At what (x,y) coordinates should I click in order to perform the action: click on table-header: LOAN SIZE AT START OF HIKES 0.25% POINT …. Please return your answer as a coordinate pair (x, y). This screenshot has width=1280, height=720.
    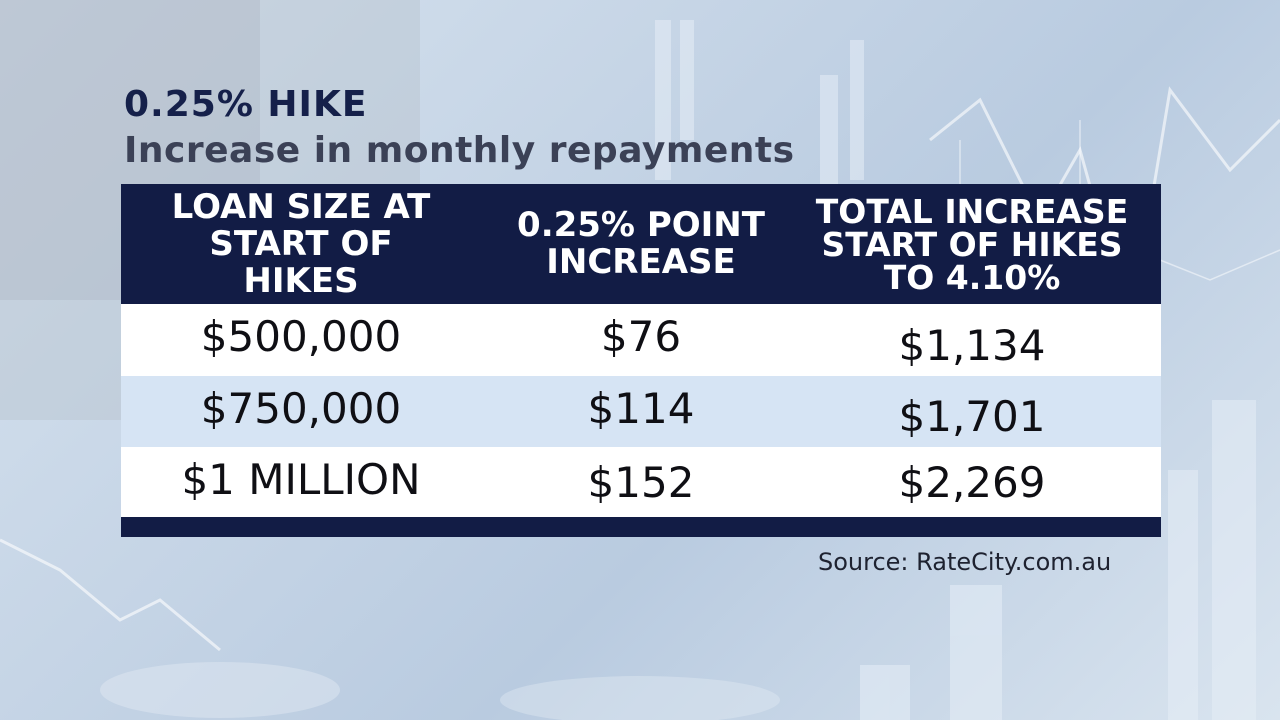
    Looking at the image, I should click on (641, 244).